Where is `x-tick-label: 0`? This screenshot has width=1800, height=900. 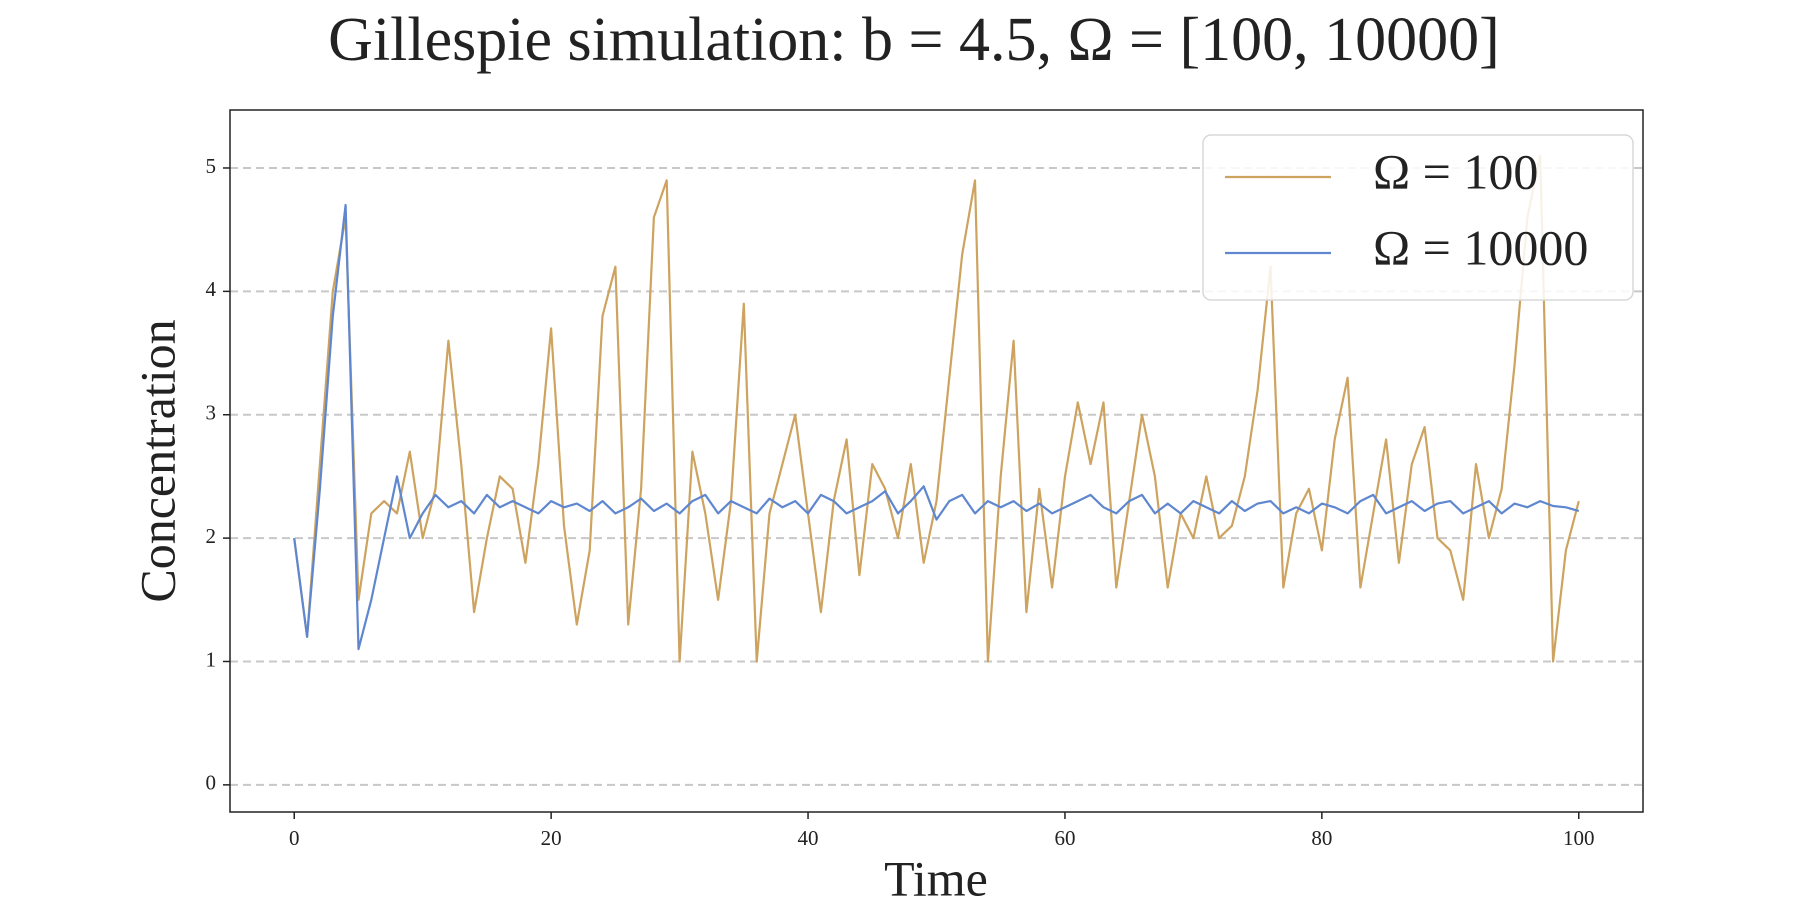
x-tick-label: 0 is located at coordinates (294, 838).